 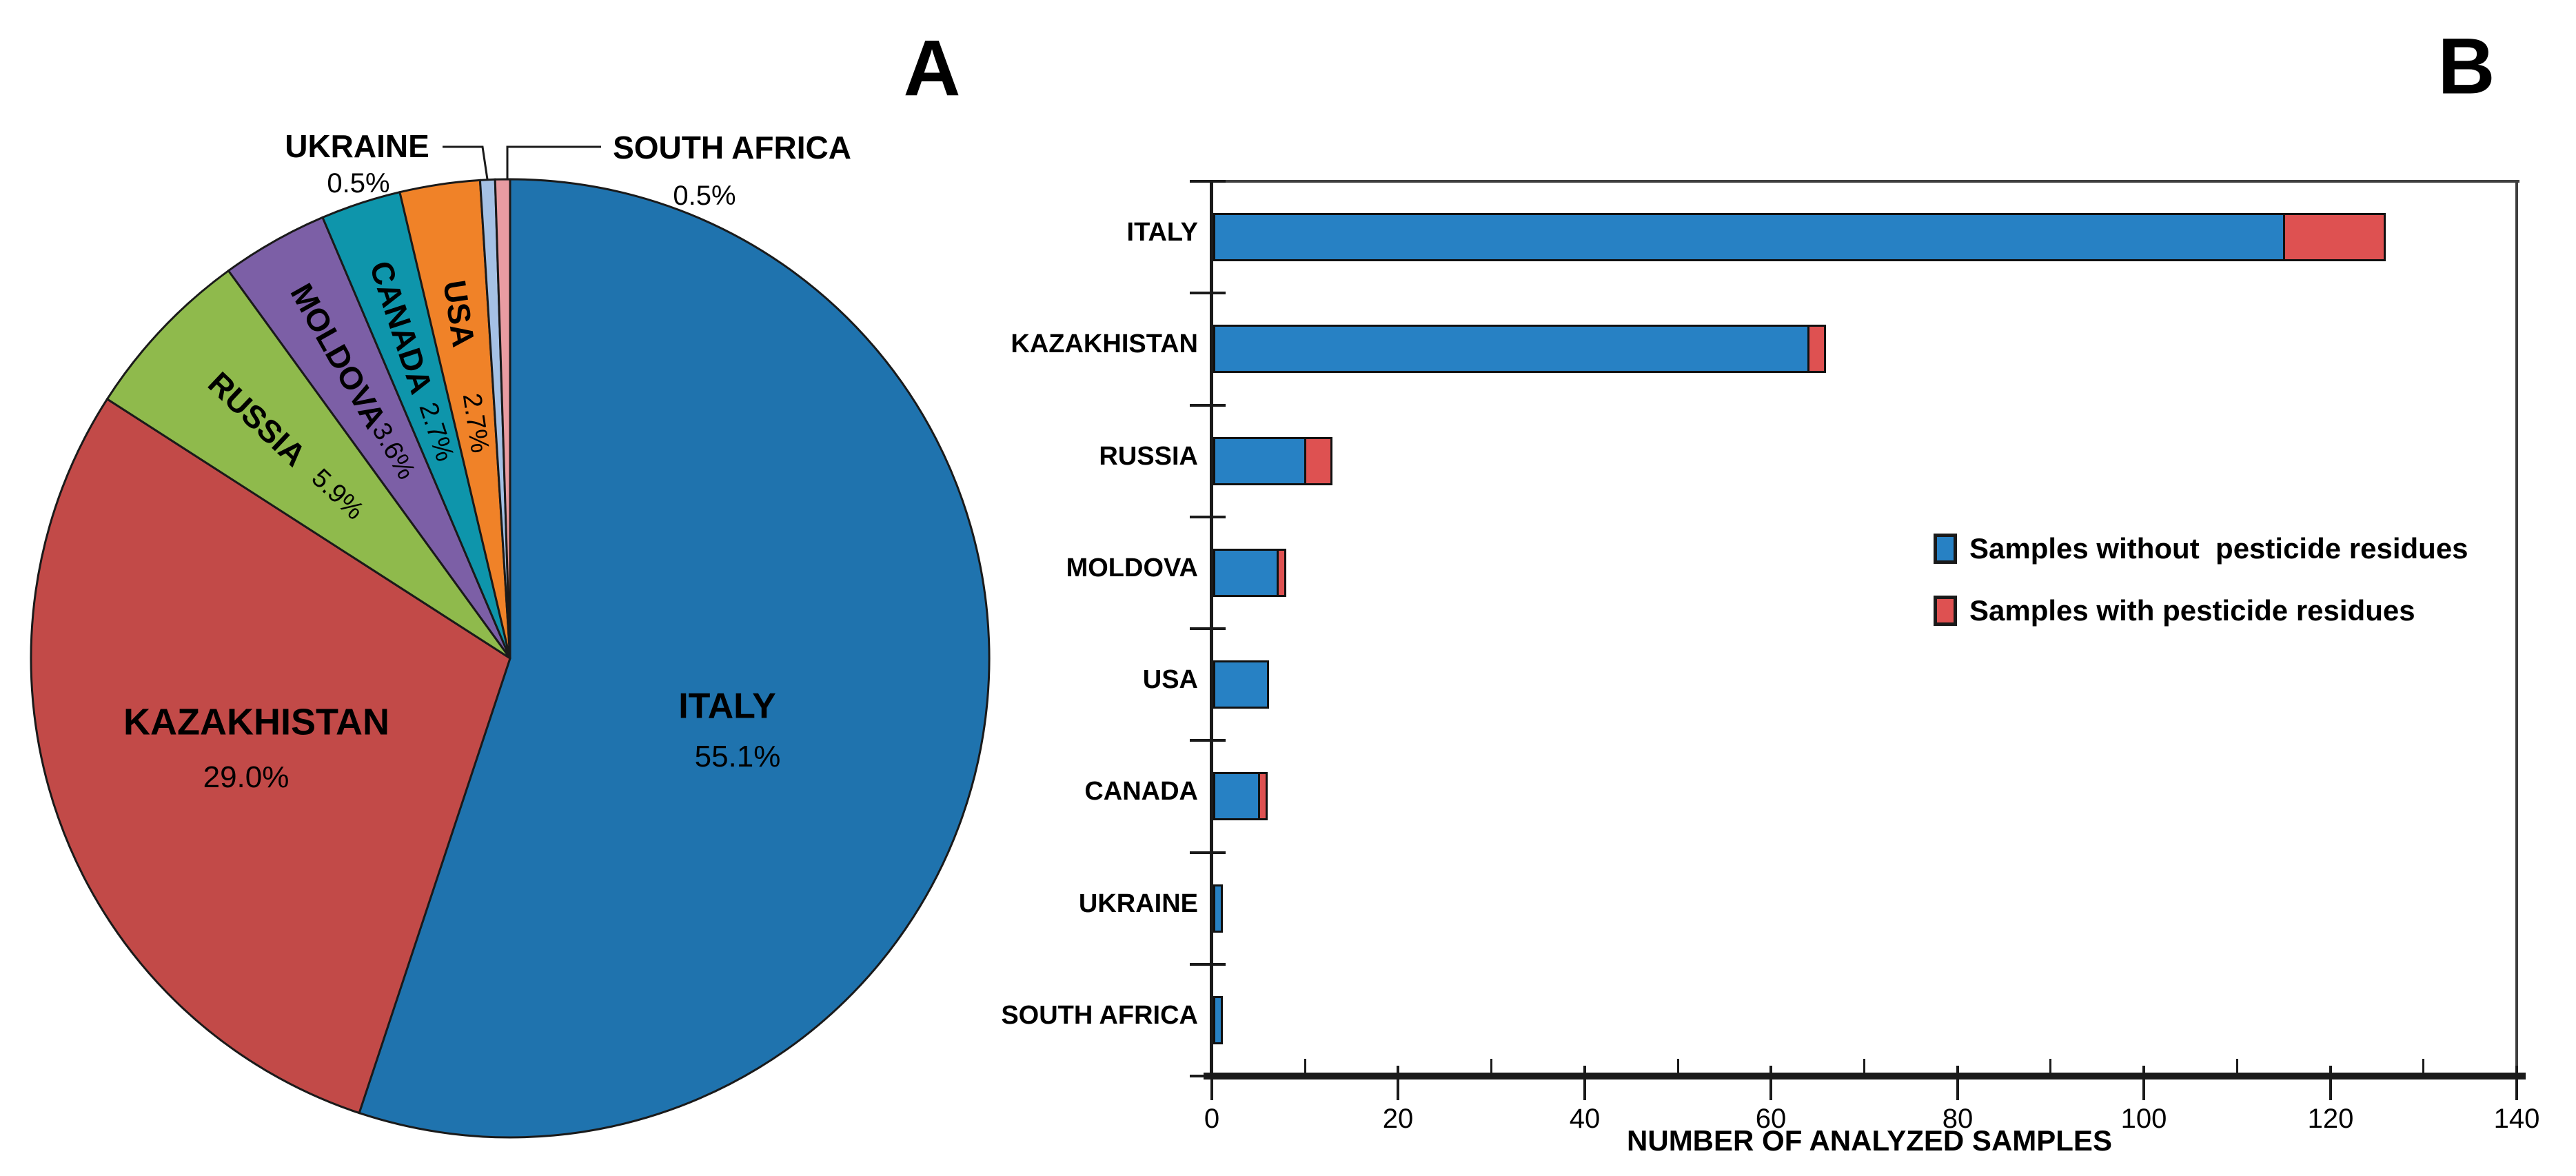 What do you see at coordinates (1241, 684) in the screenshot?
I see `bar-usa-without-residues` at bounding box center [1241, 684].